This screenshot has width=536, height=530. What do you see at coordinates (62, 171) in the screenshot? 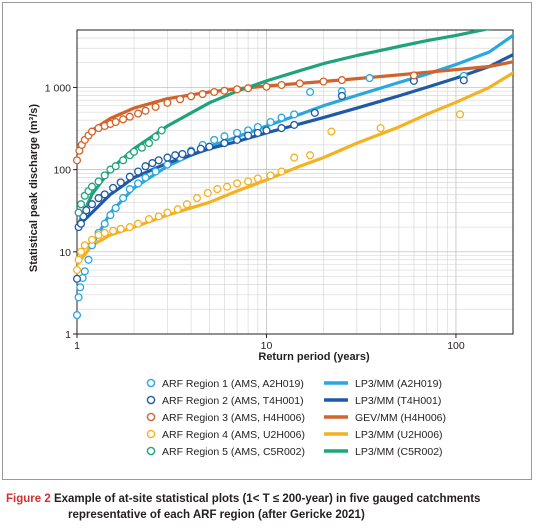
I see `y-tick-label: 100` at bounding box center [62, 171].